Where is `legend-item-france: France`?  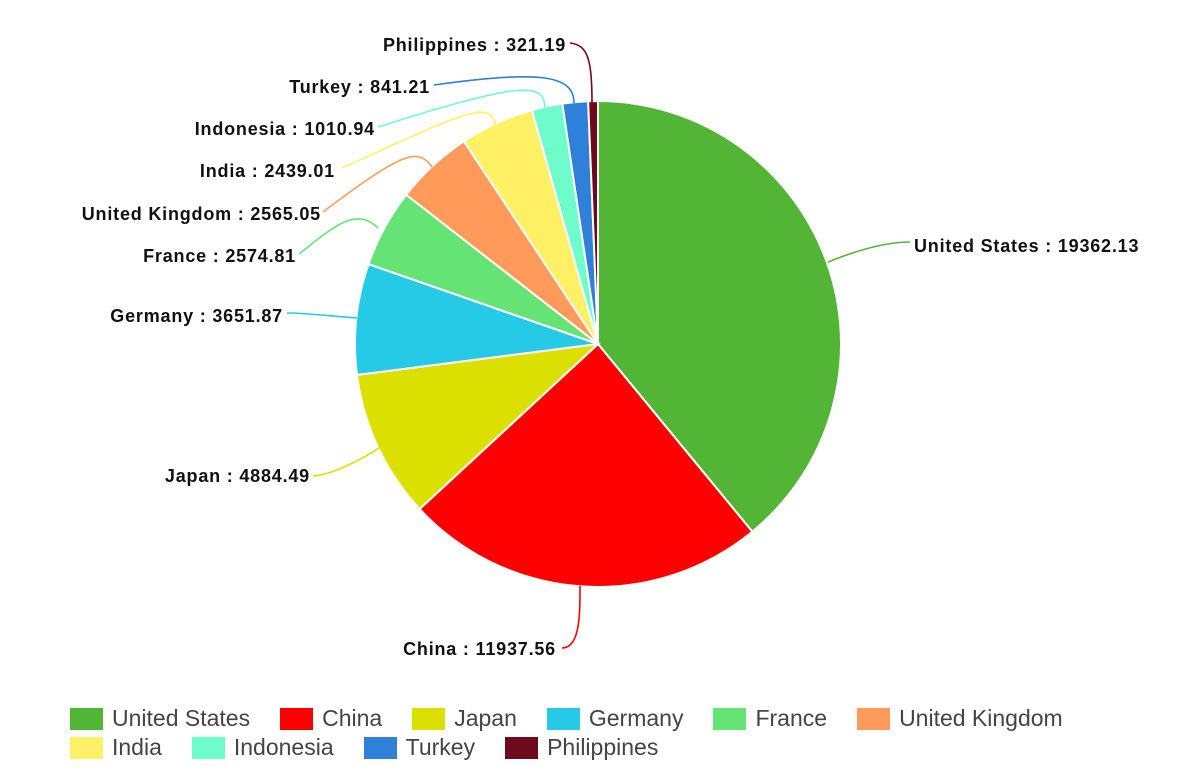
legend-item-france: France is located at coordinates (770, 718).